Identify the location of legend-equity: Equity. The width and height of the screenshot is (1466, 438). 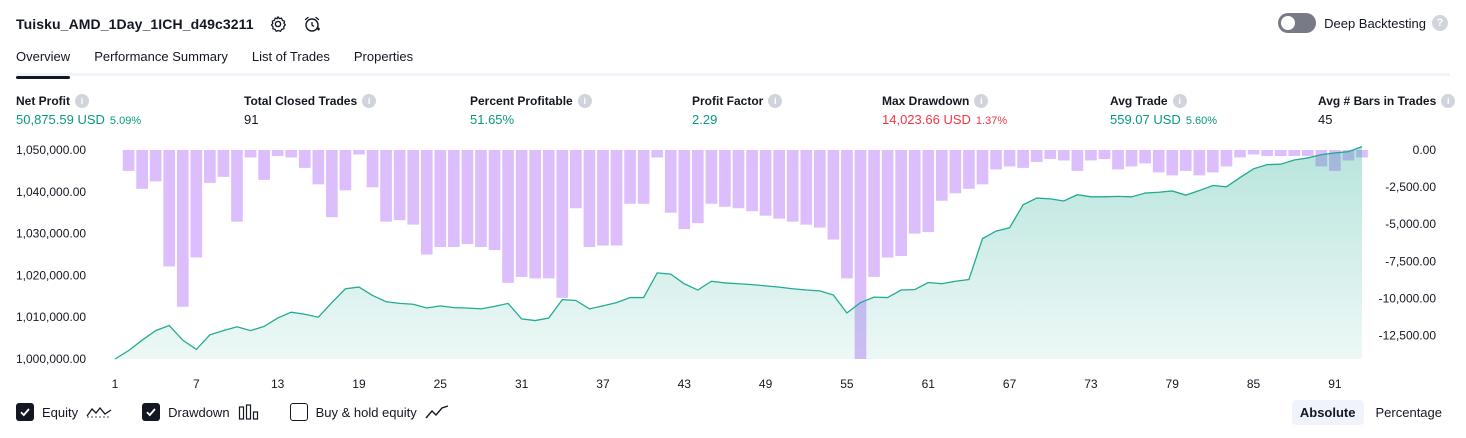
(64, 412).